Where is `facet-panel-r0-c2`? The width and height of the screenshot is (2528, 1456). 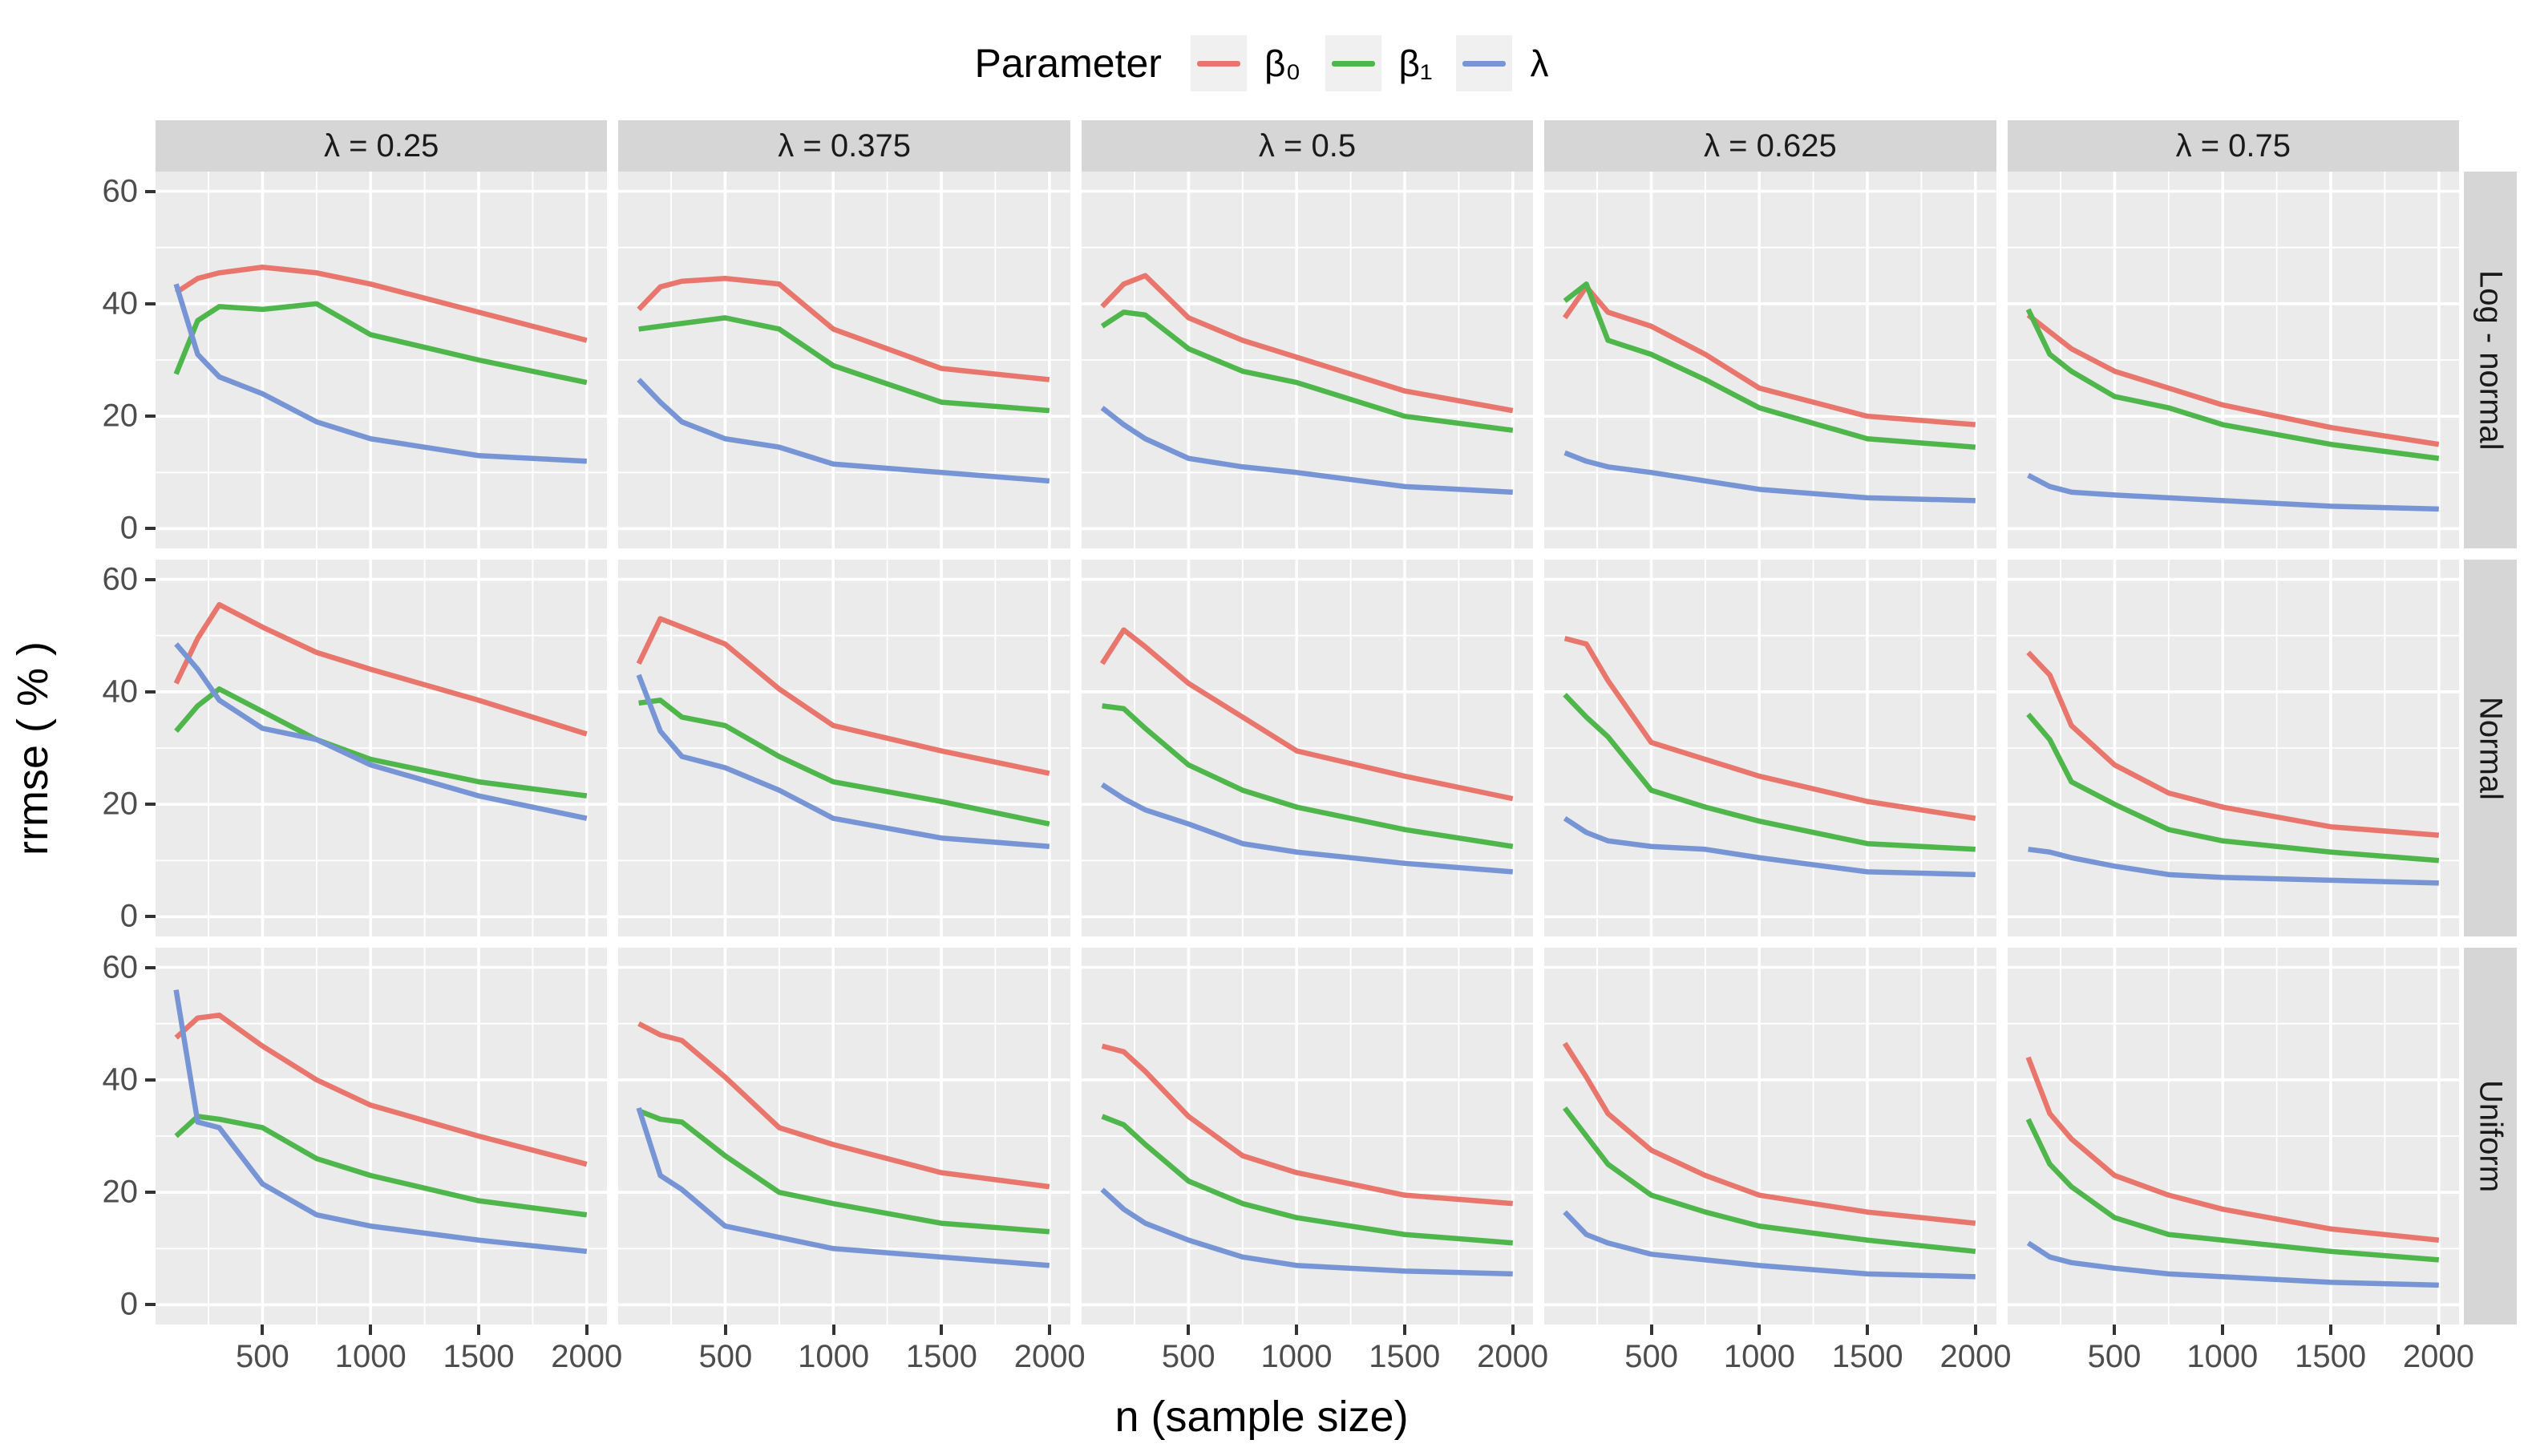 facet-panel-r0-c2 is located at coordinates (1307, 360).